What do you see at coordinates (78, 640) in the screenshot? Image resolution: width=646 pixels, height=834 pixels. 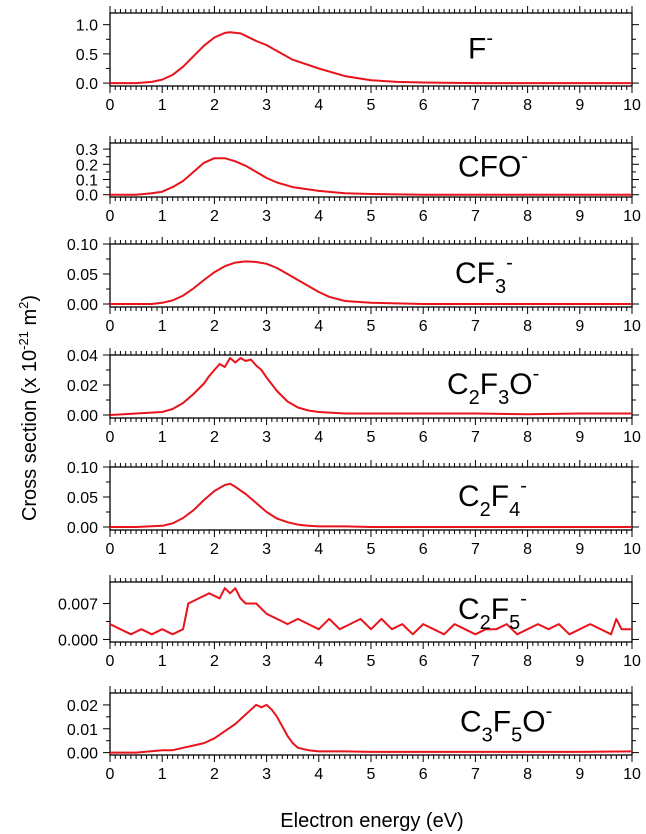 I see `y-tick-label: 0.000` at bounding box center [78, 640].